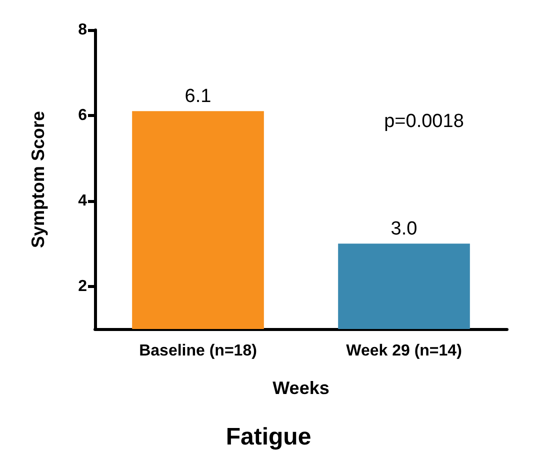 Image resolution: width=537 pixels, height=464 pixels. What do you see at coordinates (83, 115) in the screenshot?
I see `y-tick-label: 6` at bounding box center [83, 115].